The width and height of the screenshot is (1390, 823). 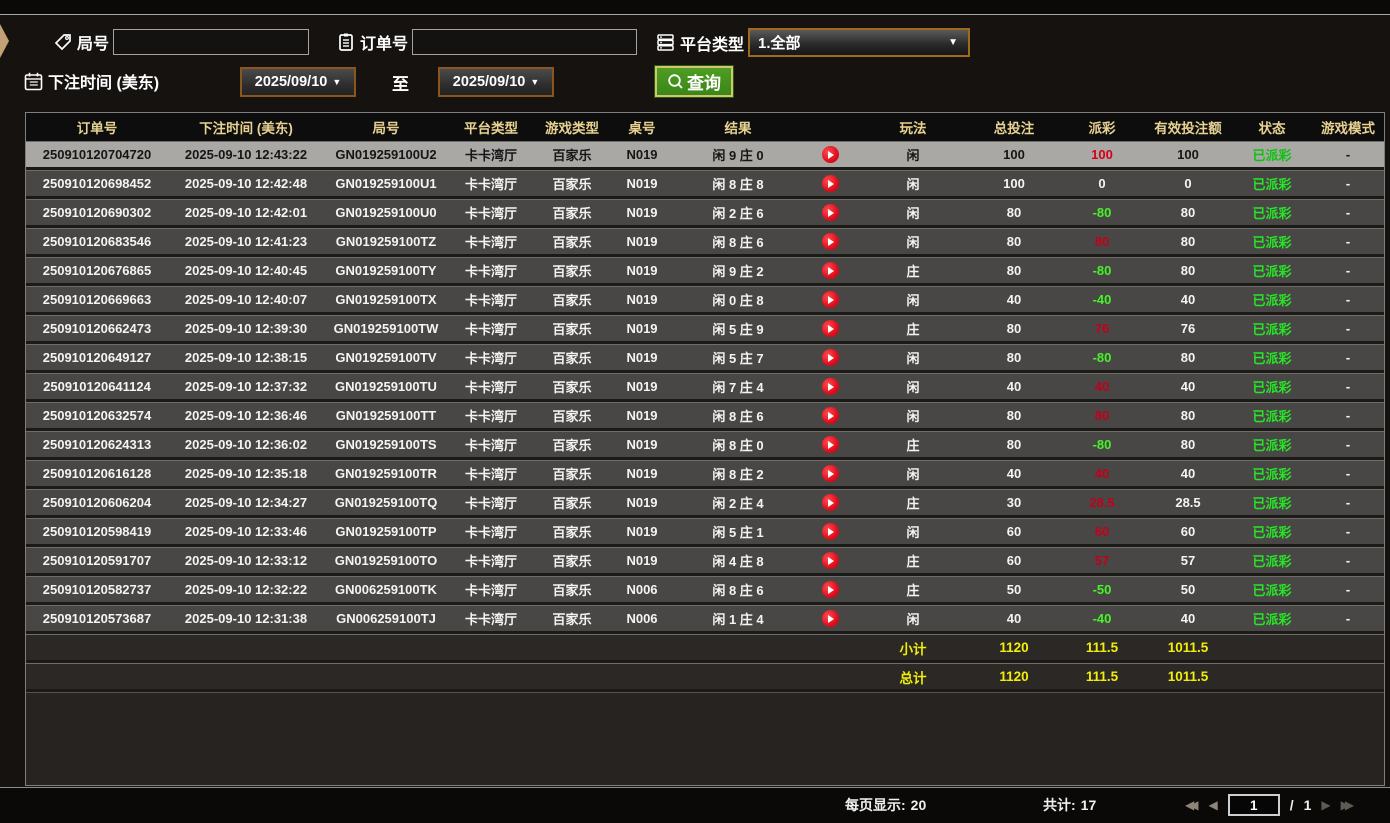 I want to click on bet-time-label: 下注时间 (美东), so click(x=104, y=83).